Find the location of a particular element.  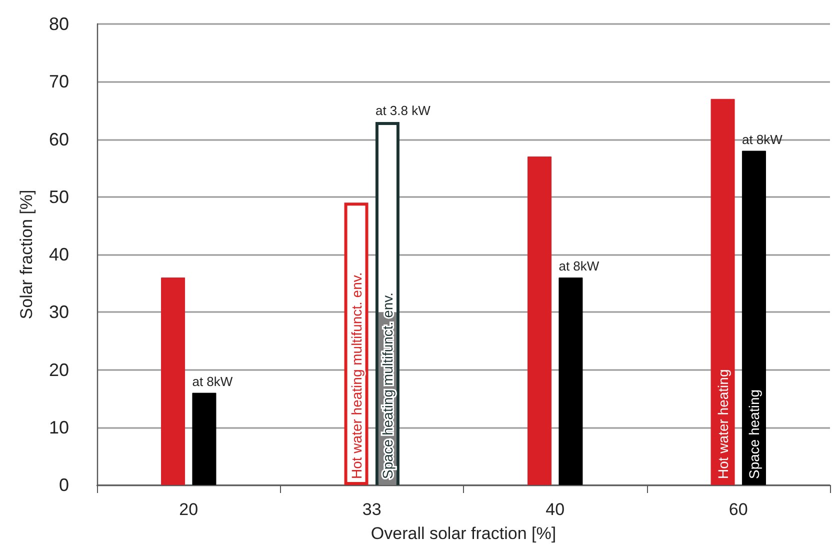

x-tick-label: 60 is located at coordinates (738, 509).